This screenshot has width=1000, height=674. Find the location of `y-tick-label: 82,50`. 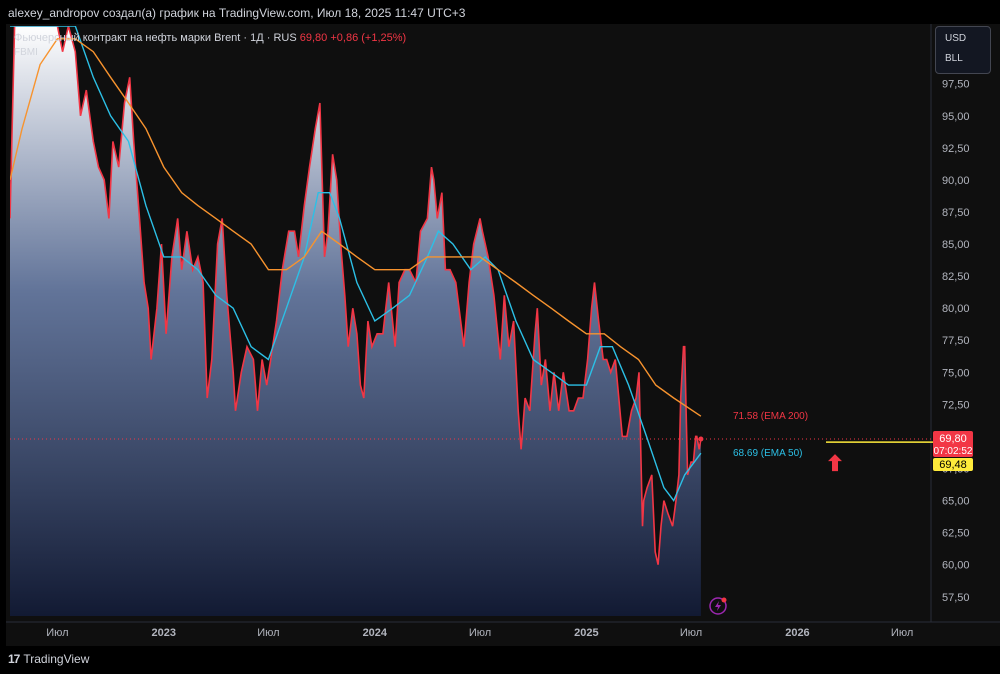

y-tick-label: 82,50 is located at coordinates (956, 277).